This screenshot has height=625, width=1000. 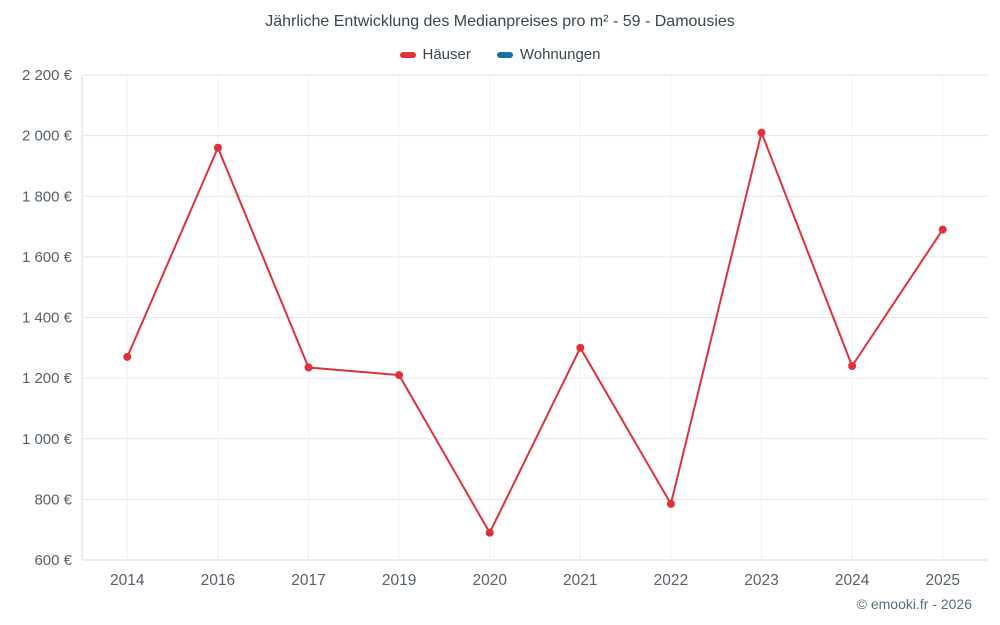 I want to click on x-axis-tick-label: 2014, so click(x=127, y=580).